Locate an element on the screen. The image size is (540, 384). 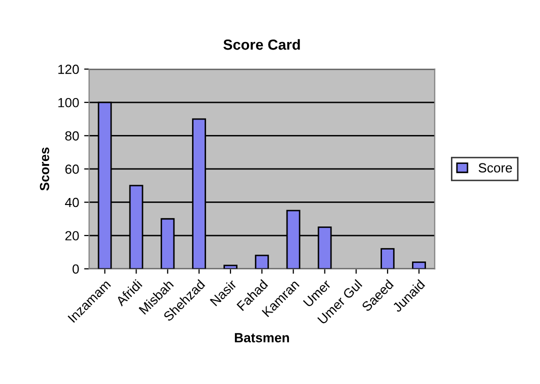
y-tick-label: 120 is located at coordinates (68, 69).